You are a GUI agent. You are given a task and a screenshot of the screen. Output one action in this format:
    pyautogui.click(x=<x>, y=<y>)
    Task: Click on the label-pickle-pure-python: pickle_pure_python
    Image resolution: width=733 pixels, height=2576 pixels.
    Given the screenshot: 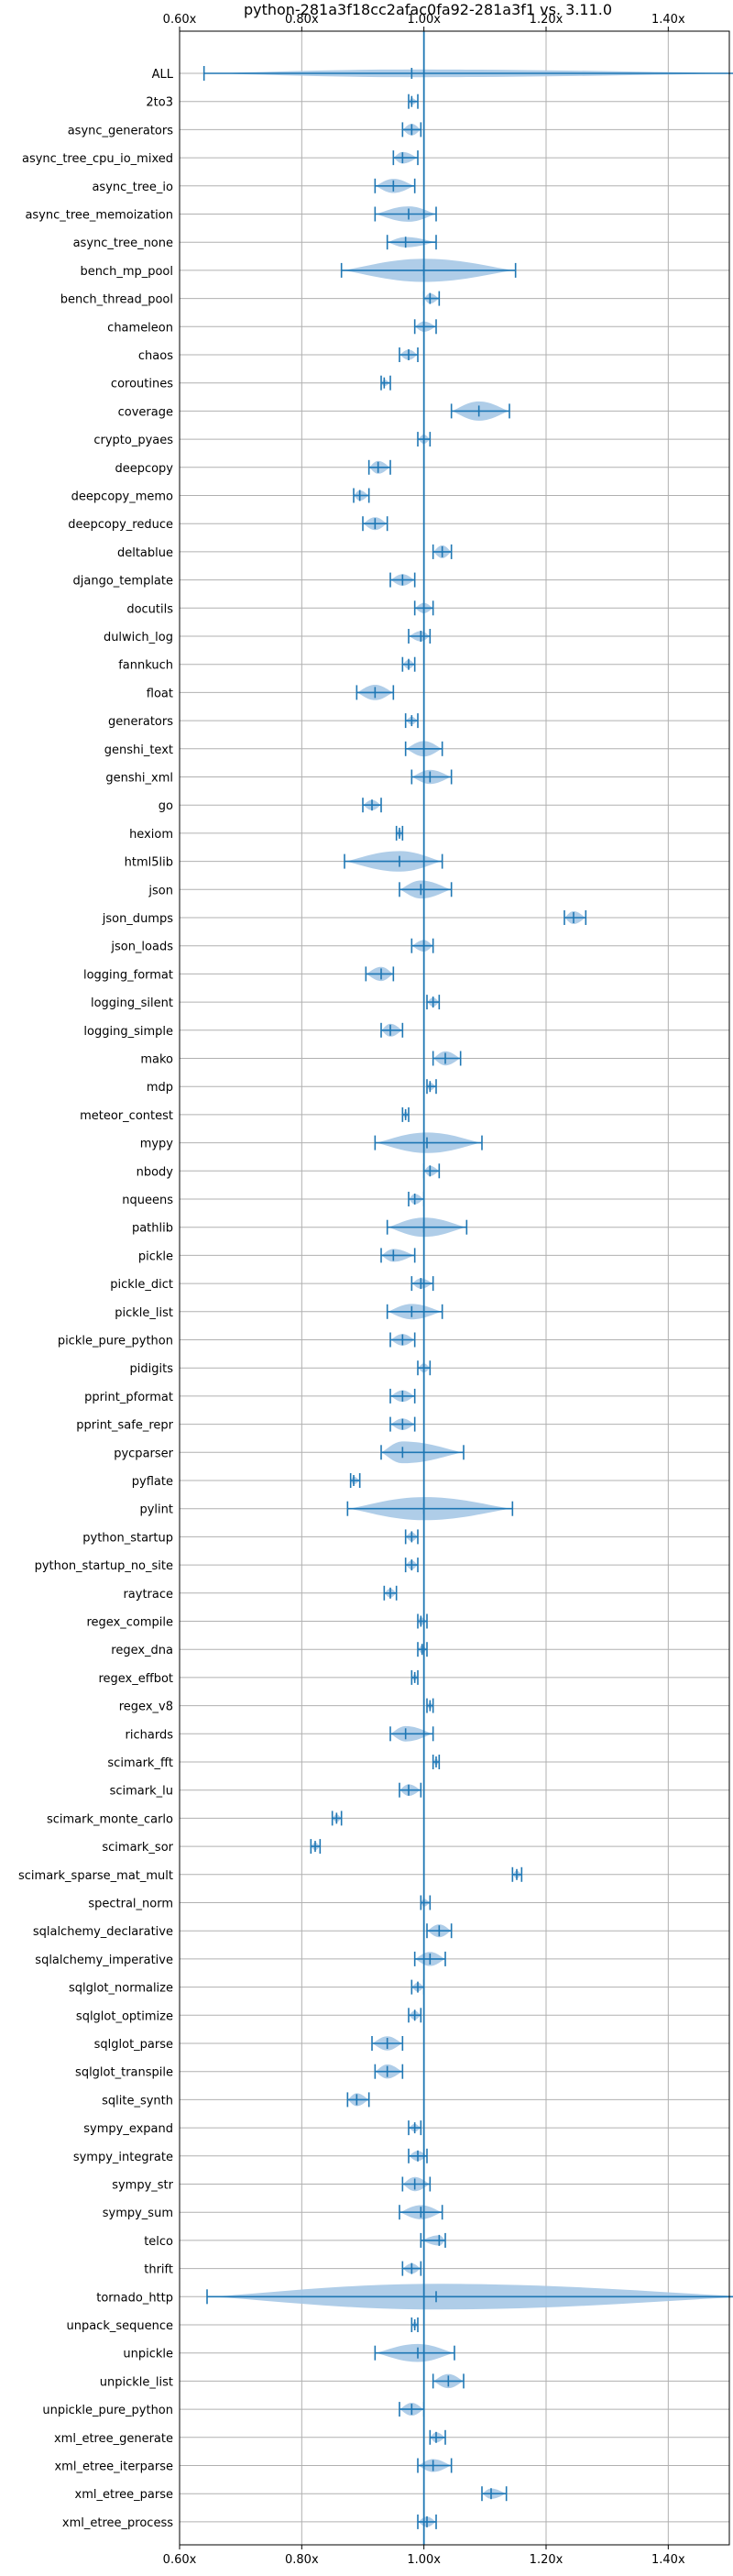 What is the action you would take?
    pyautogui.click(x=116, y=1342)
    